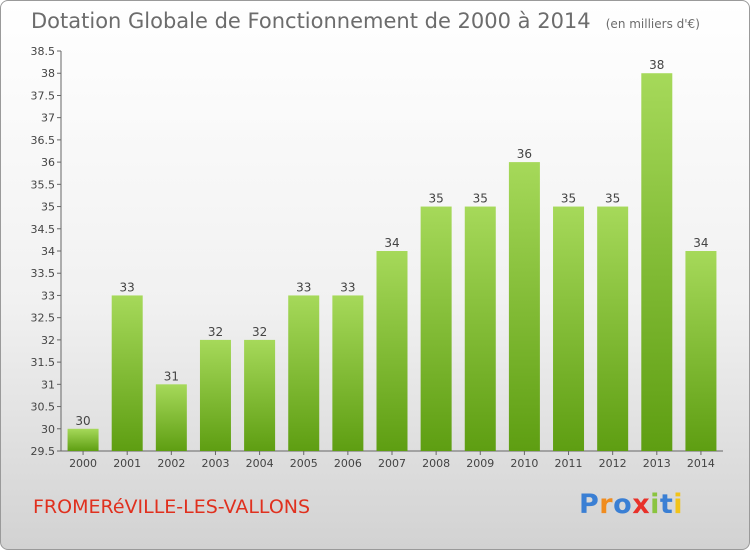 The width and height of the screenshot is (750, 550). What do you see at coordinates (171, 463) in the screenshot?
I see `x-tick-label: 2002` at bounding box center [171, 463].